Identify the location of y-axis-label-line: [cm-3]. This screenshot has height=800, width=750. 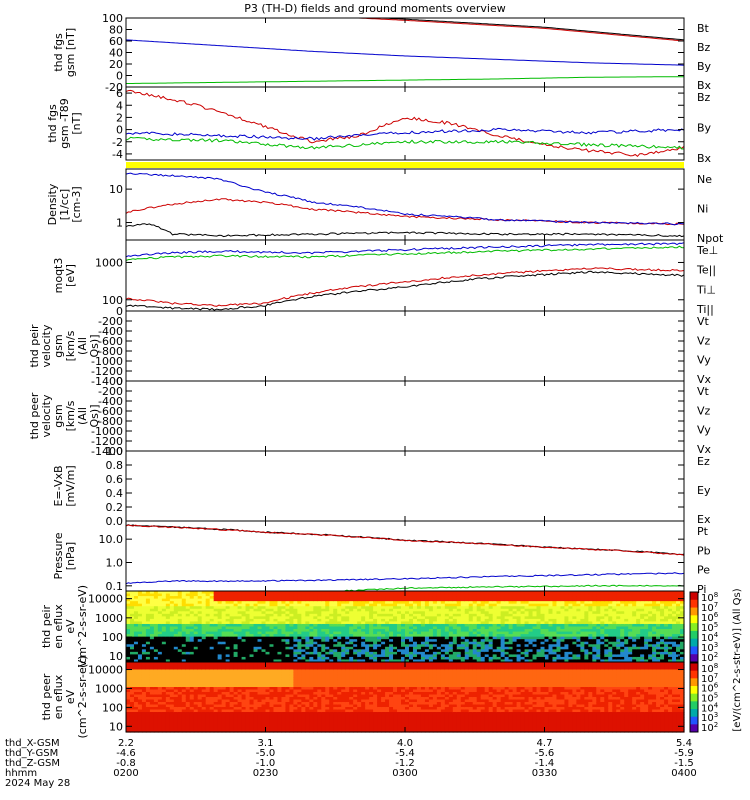
(76, 204).